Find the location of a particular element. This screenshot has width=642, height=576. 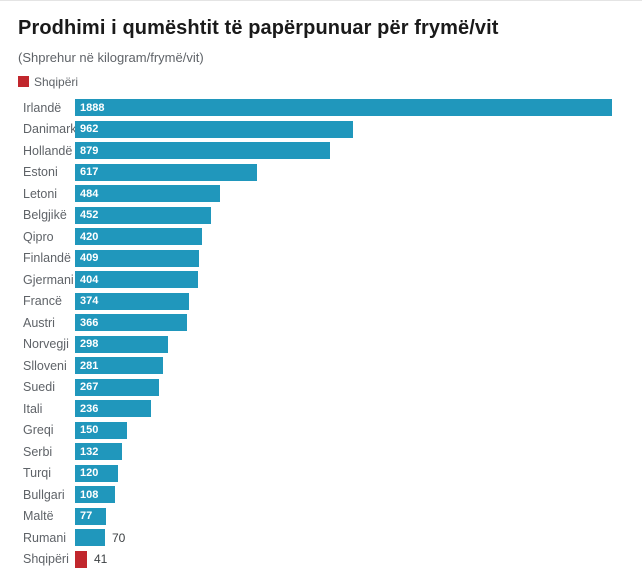

value-label-inside: 281 is located at coordinates (89, 365).